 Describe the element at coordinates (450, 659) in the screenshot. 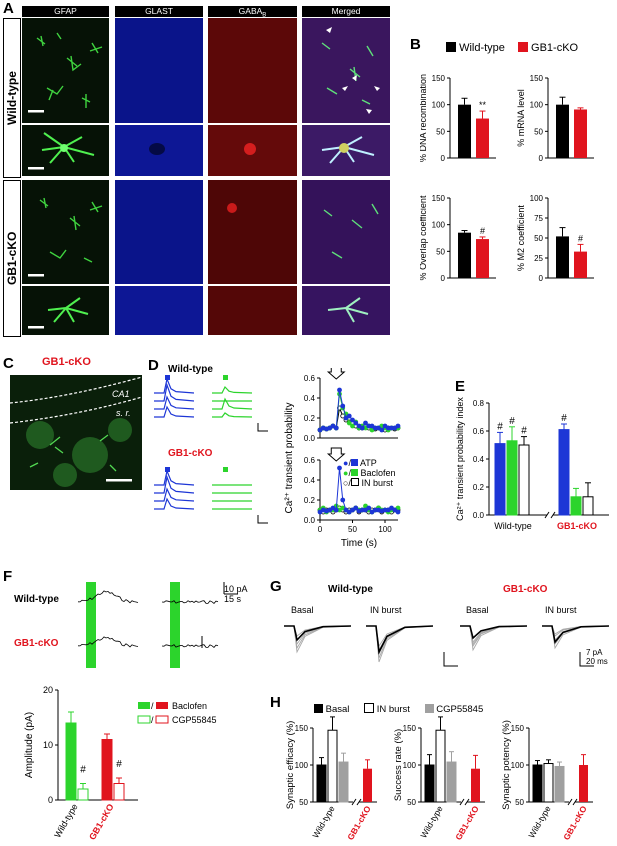

I see `g-wt-scale-bar` at that location.